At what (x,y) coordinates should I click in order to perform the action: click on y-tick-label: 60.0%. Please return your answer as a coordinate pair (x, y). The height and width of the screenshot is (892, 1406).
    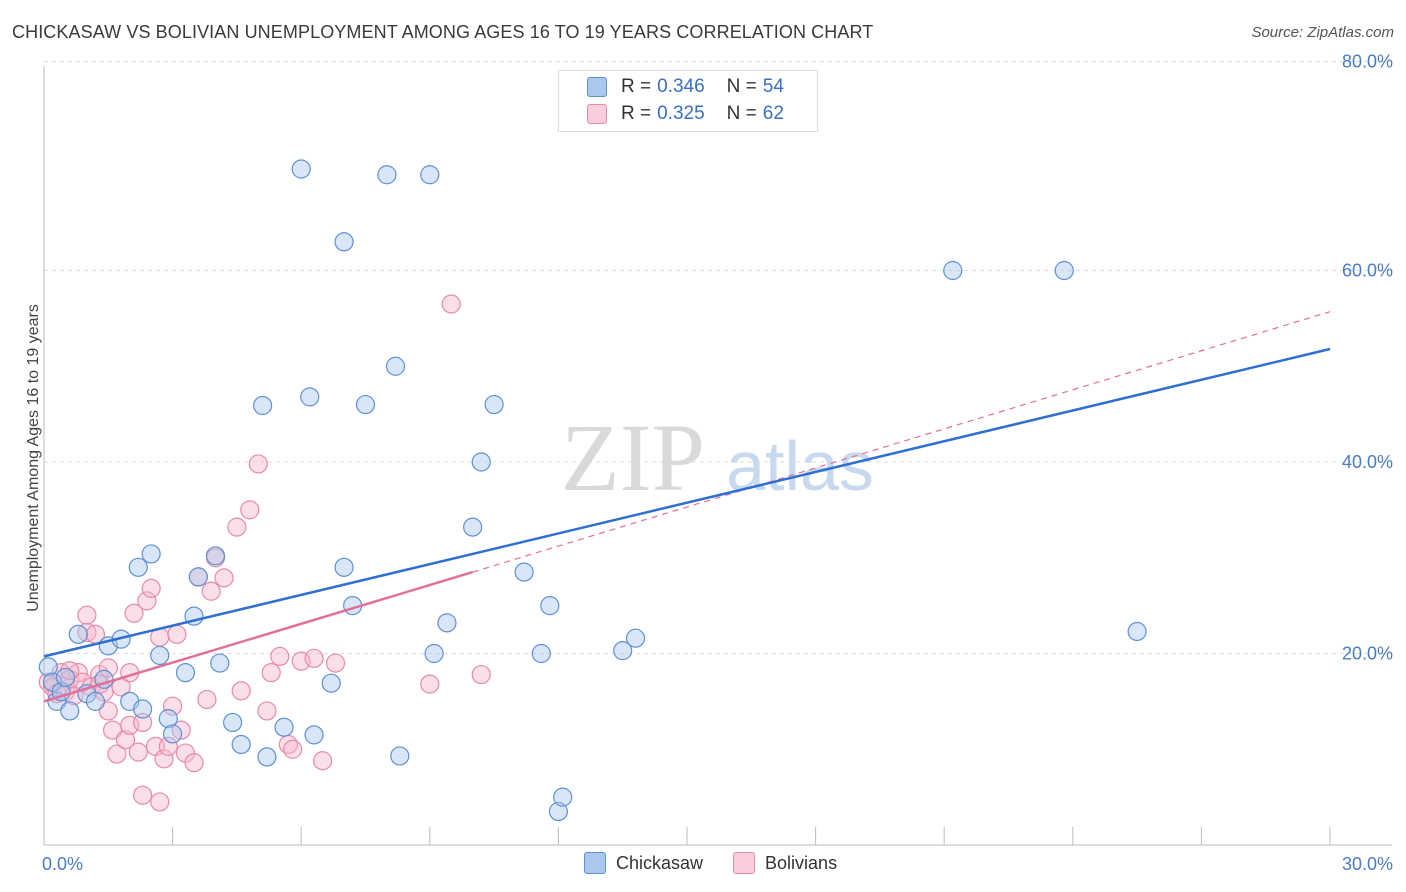
    Looking at the image, I should click on (1367, 271).